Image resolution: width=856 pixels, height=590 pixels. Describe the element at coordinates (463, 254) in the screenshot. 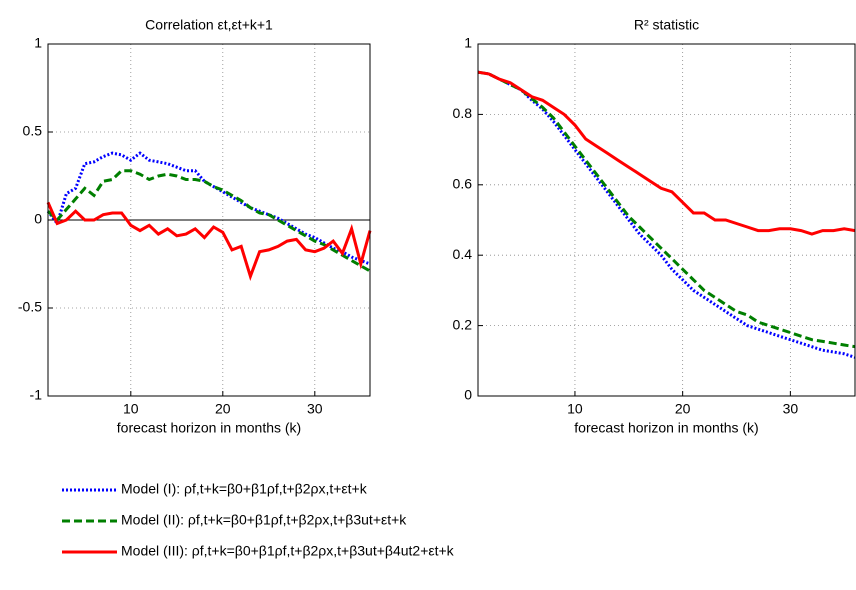

I see `y-tick-label: 0.4` at that location.